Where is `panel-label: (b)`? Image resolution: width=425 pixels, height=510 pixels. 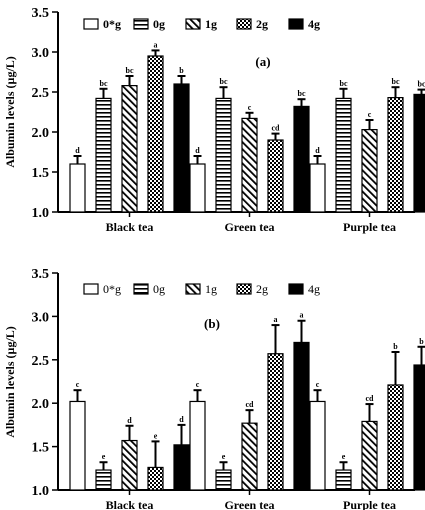
panel-label: (b) is located at coordinates (212, 323).